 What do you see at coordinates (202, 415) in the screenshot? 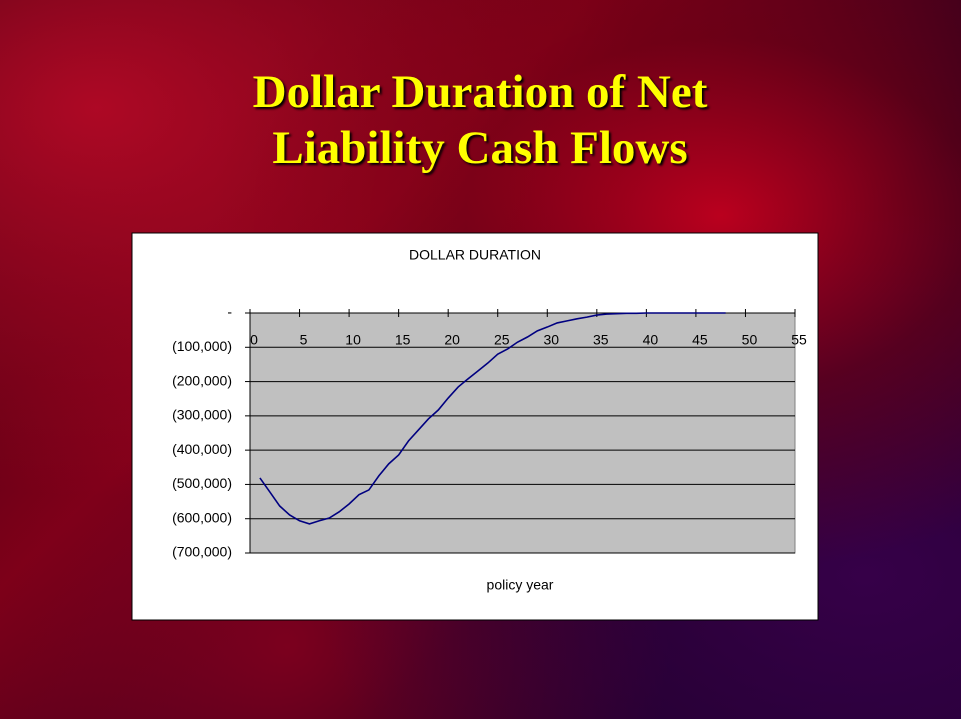
I see `y-tick-label: (300,000)` at bounding box center [202, 415].